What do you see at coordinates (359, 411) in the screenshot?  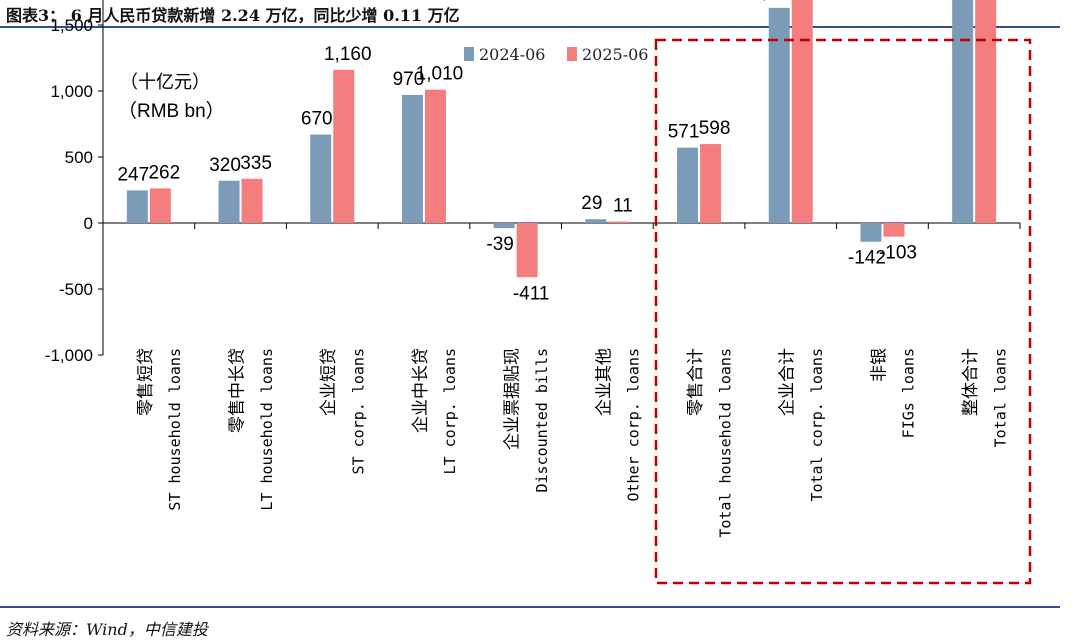 I see `category-label-en: ST corp. loans` at bounding box center [359, 411].